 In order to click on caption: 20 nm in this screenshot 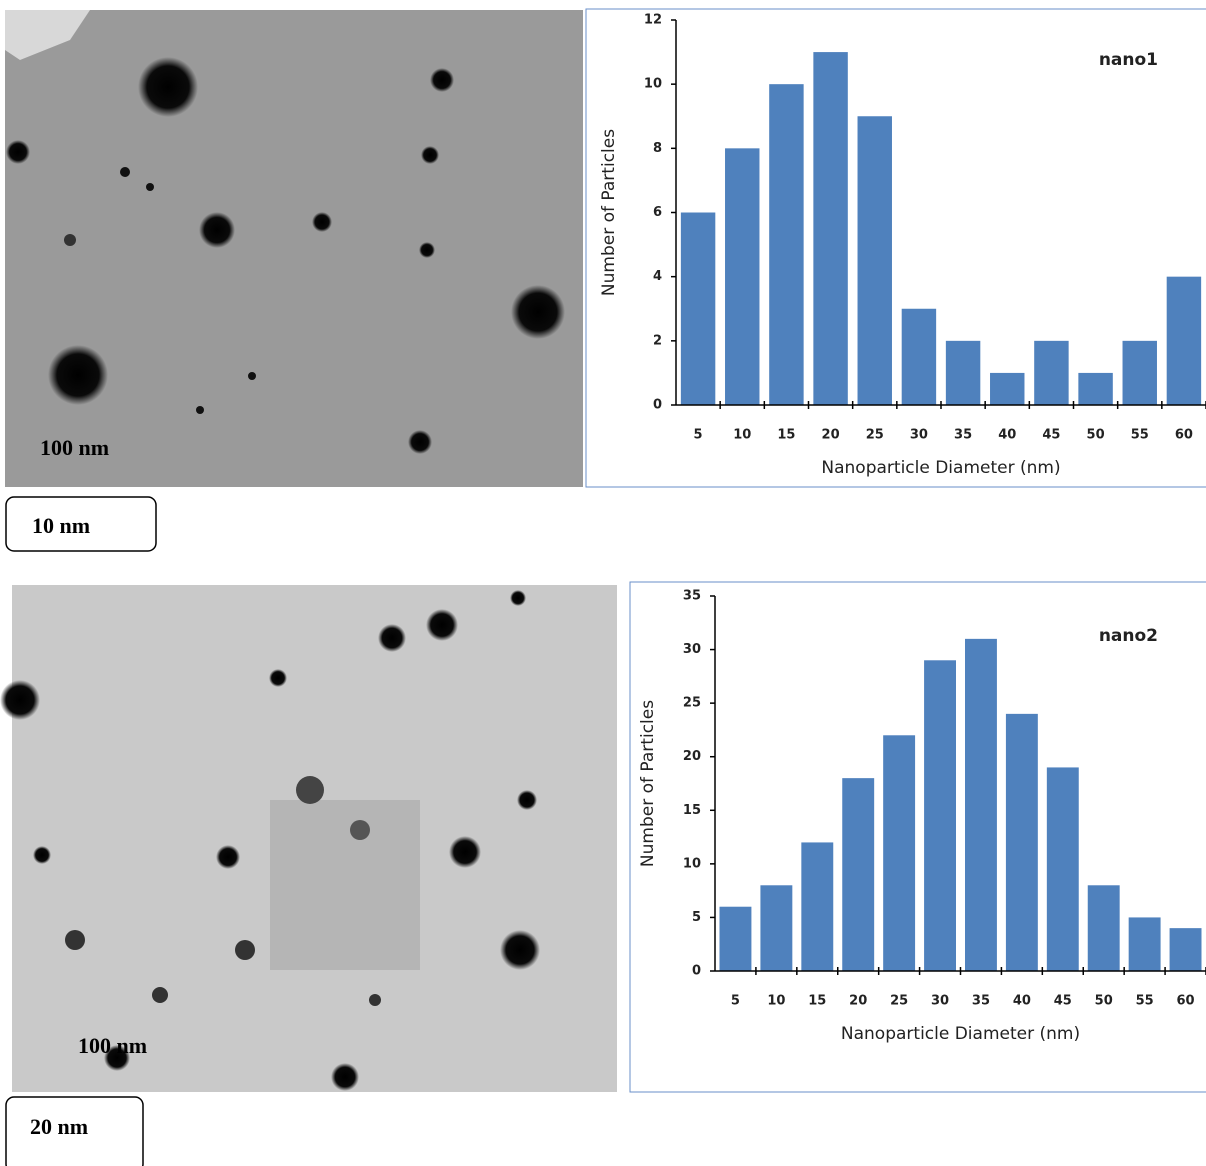, I will do `click(59, 1126)`.